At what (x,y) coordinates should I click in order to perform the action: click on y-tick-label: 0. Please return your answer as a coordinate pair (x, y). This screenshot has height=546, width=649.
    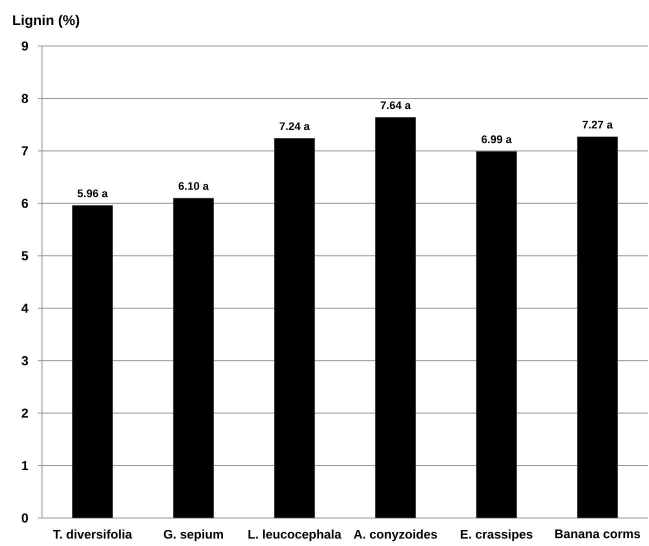
    Looking at the image, I should click on (25, 518).